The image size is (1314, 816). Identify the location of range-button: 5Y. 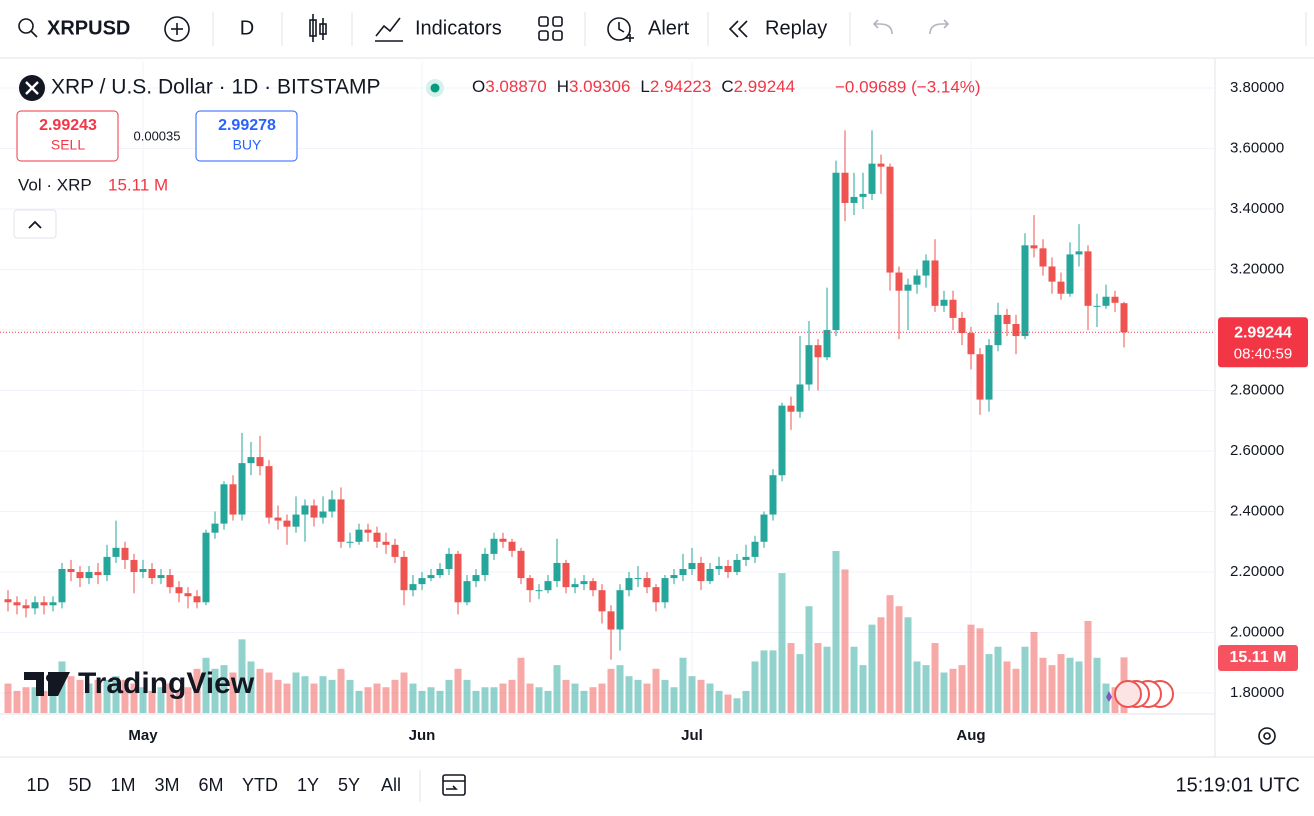
(349, 785).